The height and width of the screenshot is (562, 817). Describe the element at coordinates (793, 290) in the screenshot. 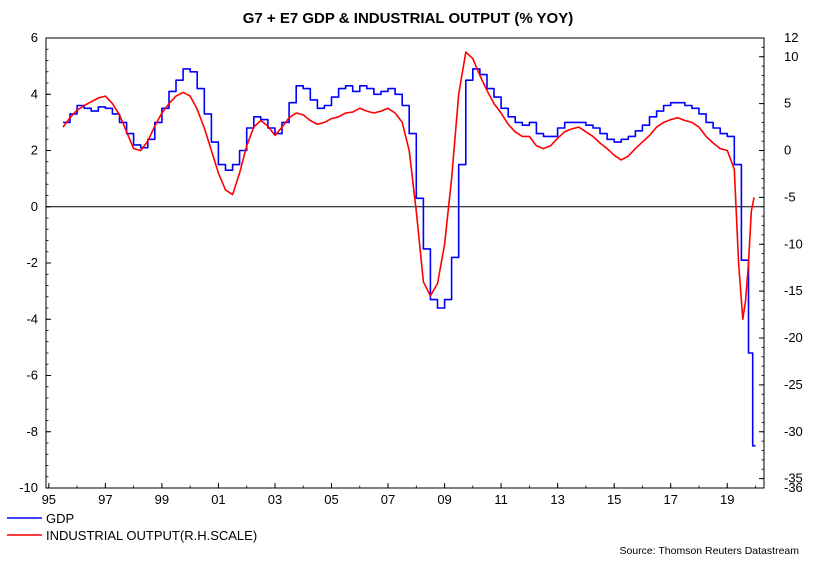

I see `right-axis-tick-label: -15` at that location.